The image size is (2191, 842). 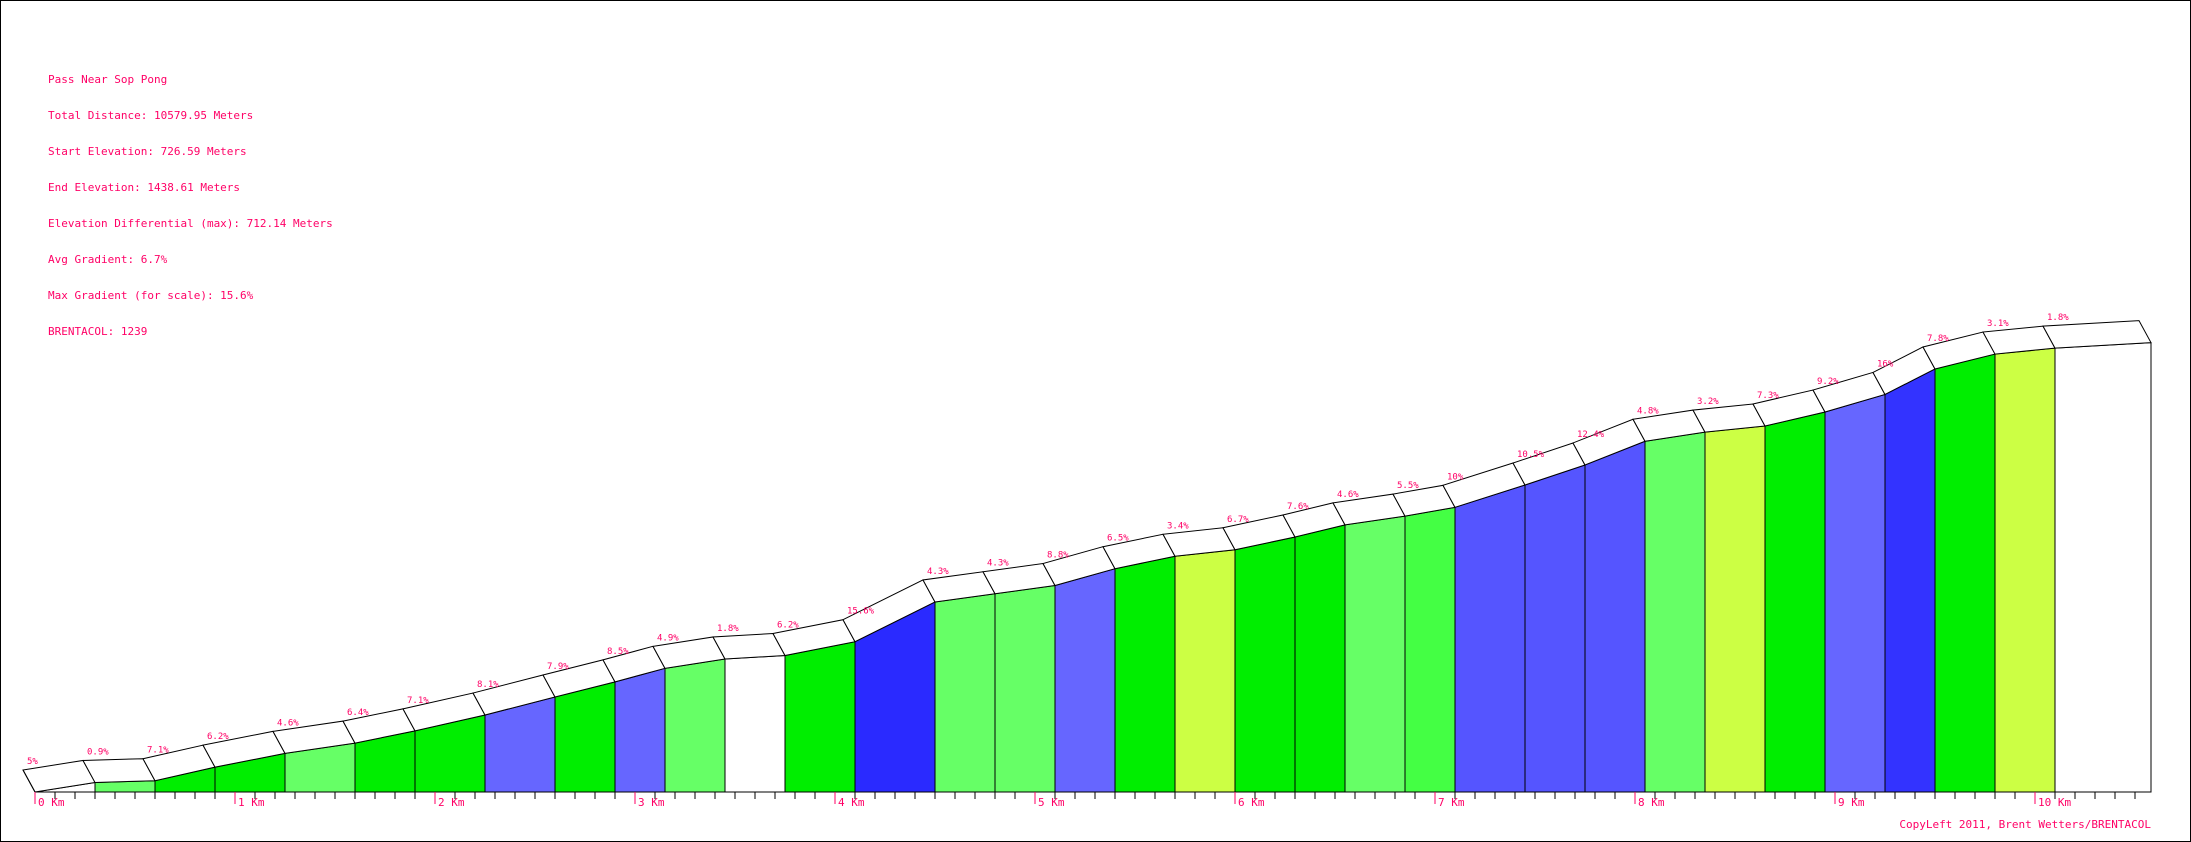 I want to click on km-tick-label: 8 Km, so click(x=1651, y=802).